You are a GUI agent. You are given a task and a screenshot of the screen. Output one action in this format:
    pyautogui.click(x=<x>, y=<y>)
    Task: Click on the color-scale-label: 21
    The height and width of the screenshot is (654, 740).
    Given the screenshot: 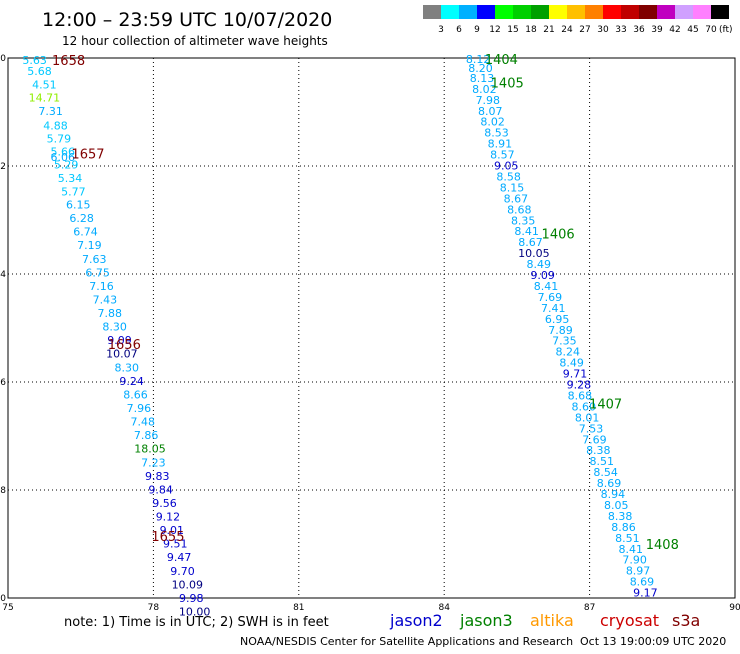 What is the action you would take?
    pyautogui.click(x=548, y=30)
    